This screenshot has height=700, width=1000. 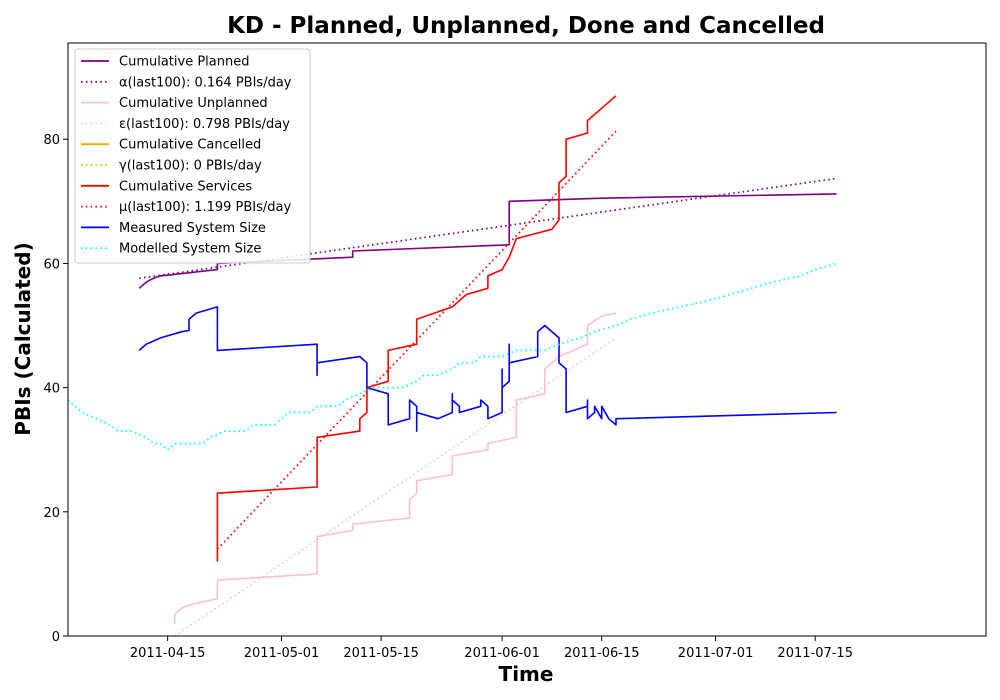 I want to click on legend-label-6: Cumulative Services, so click(x=185, y=186).